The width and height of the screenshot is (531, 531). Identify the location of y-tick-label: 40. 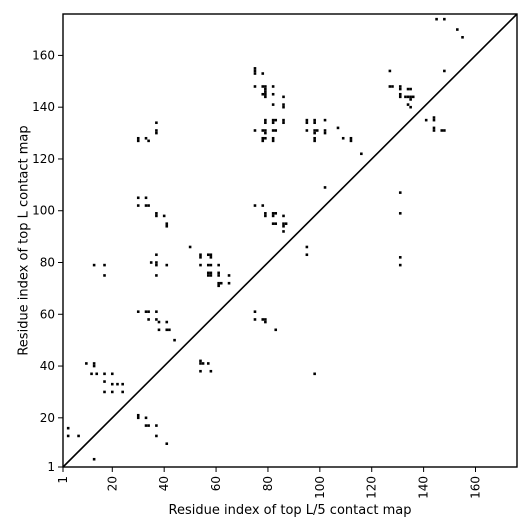
(47, 366).